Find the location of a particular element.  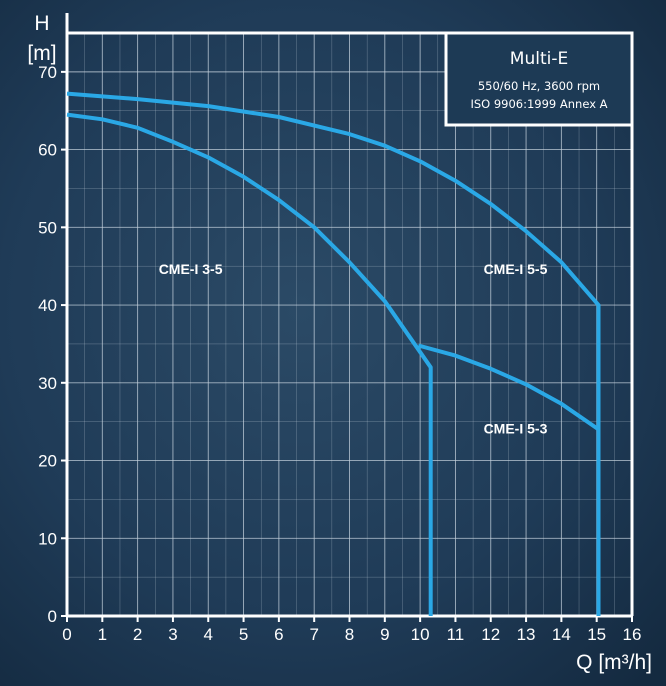

x-axis-label: Q [m³/h] is located at coordinates (614, 662).